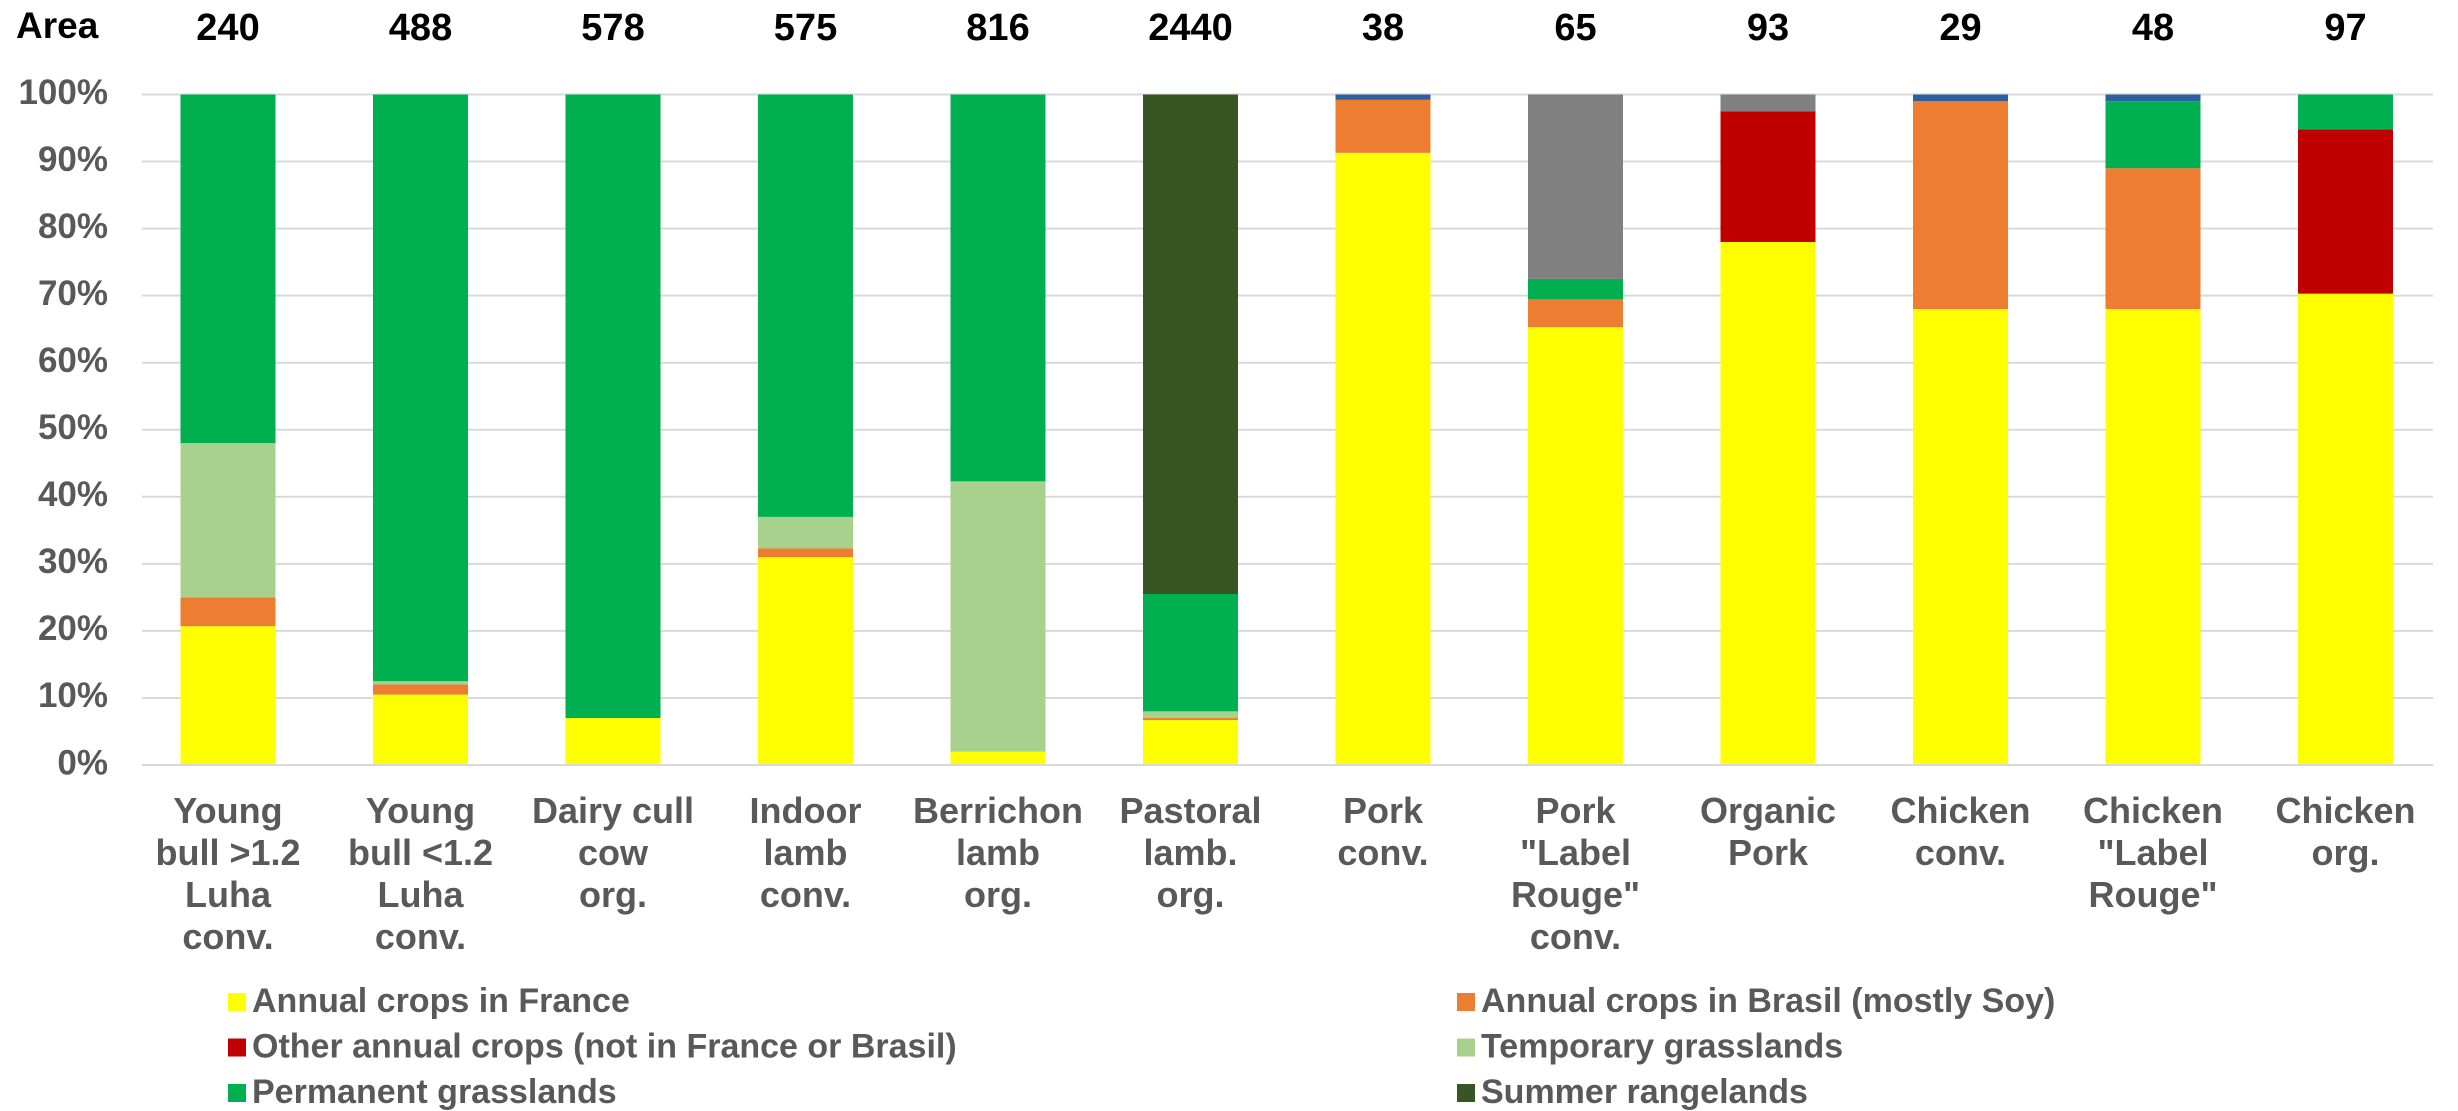 The height and width of the screenshot is (1111, 2458). I want to click on area-value: 240, so click(227, 28).